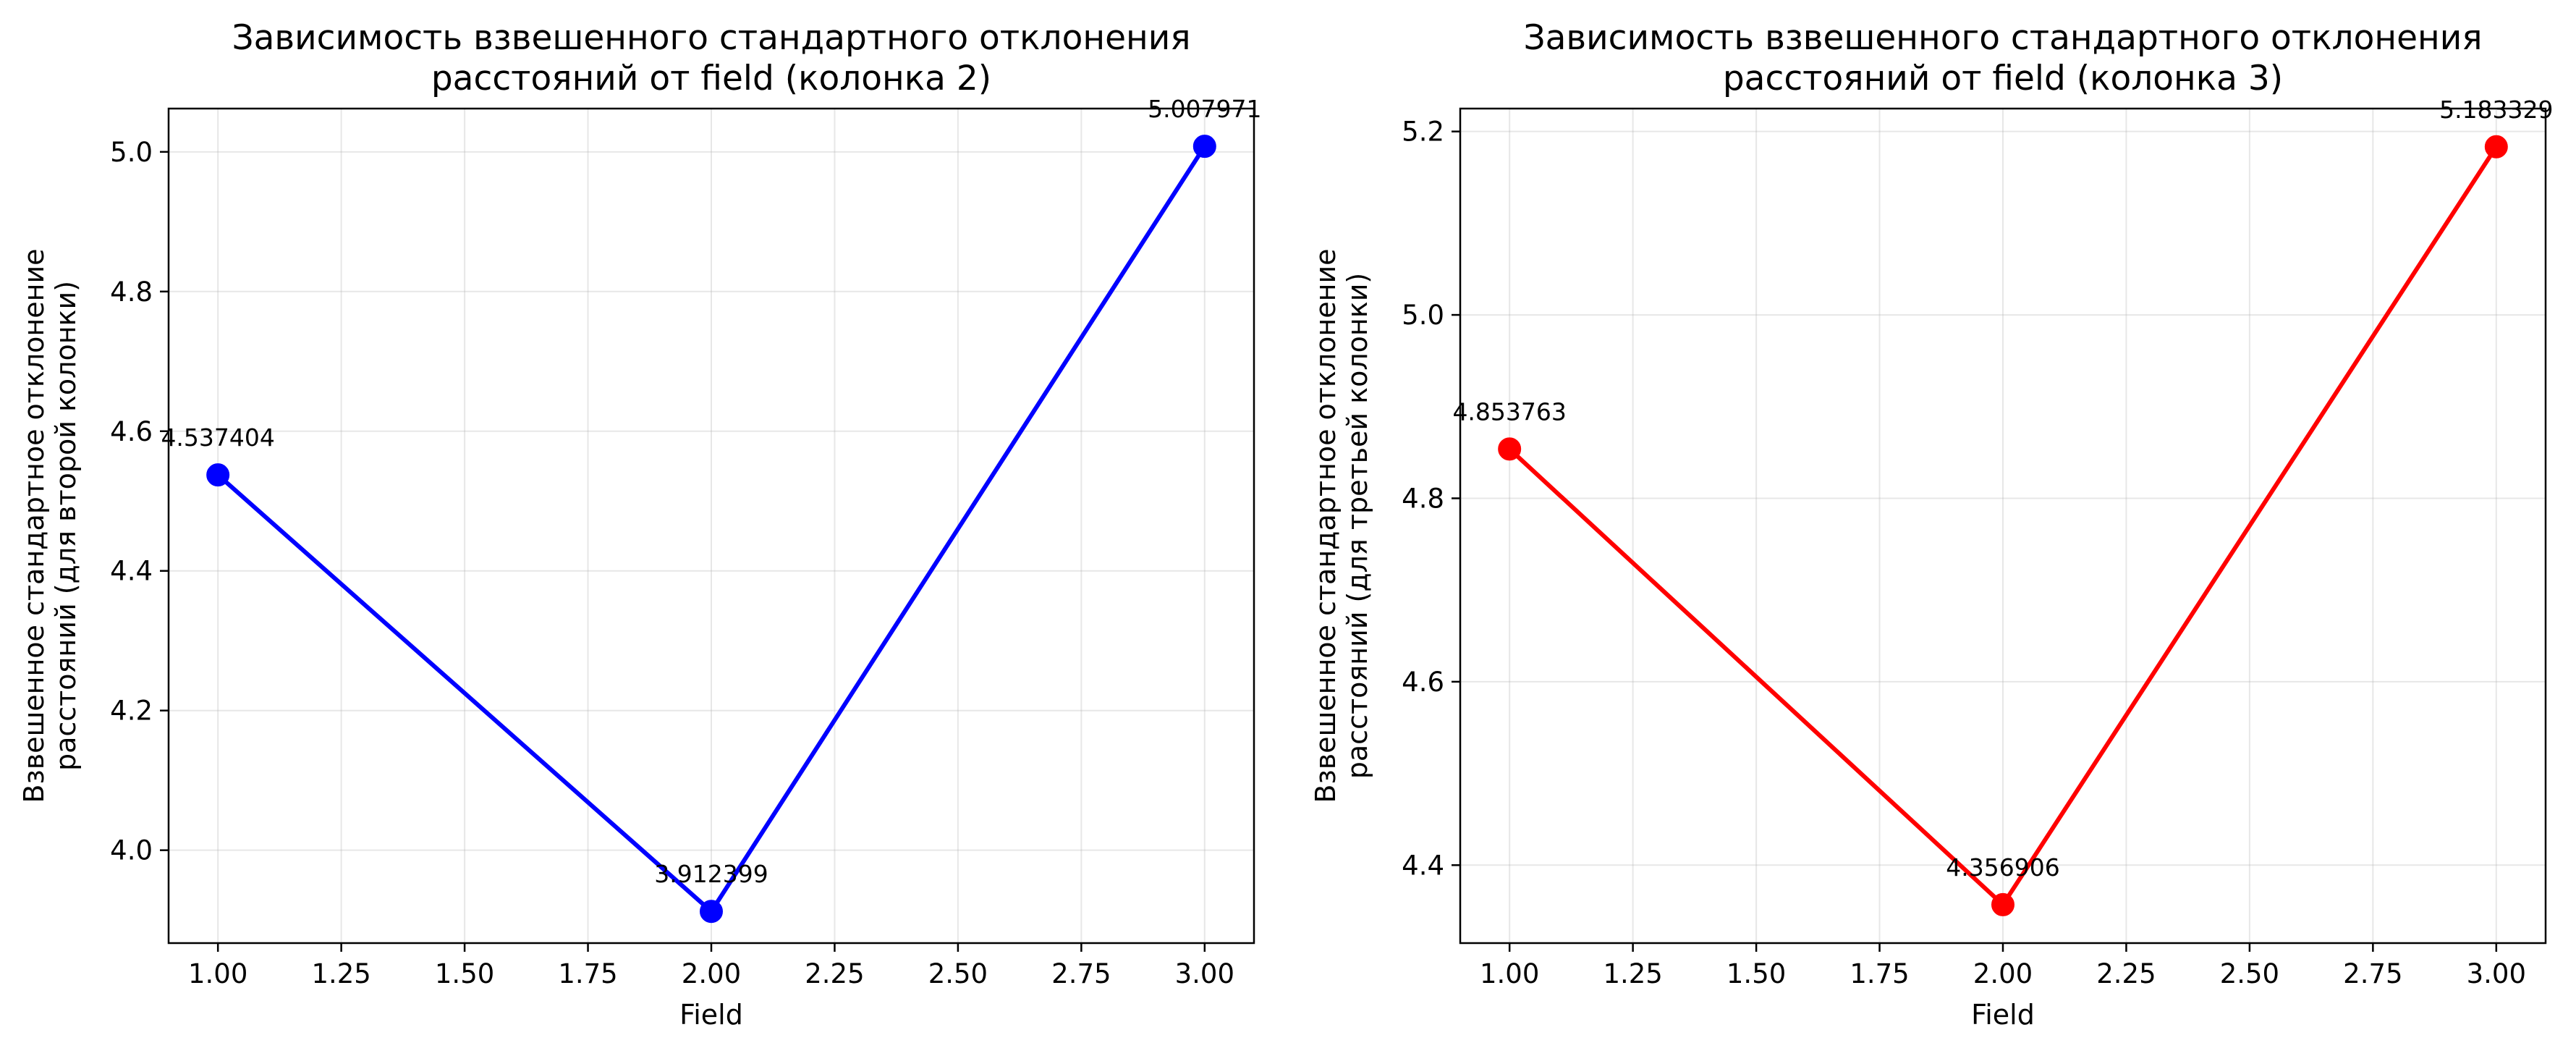 The image size is (2576, 1056). Describe the element at coordinates (587, 973) in the screenshot. I see `left-x-tick-label-3: 1.75` at that location.